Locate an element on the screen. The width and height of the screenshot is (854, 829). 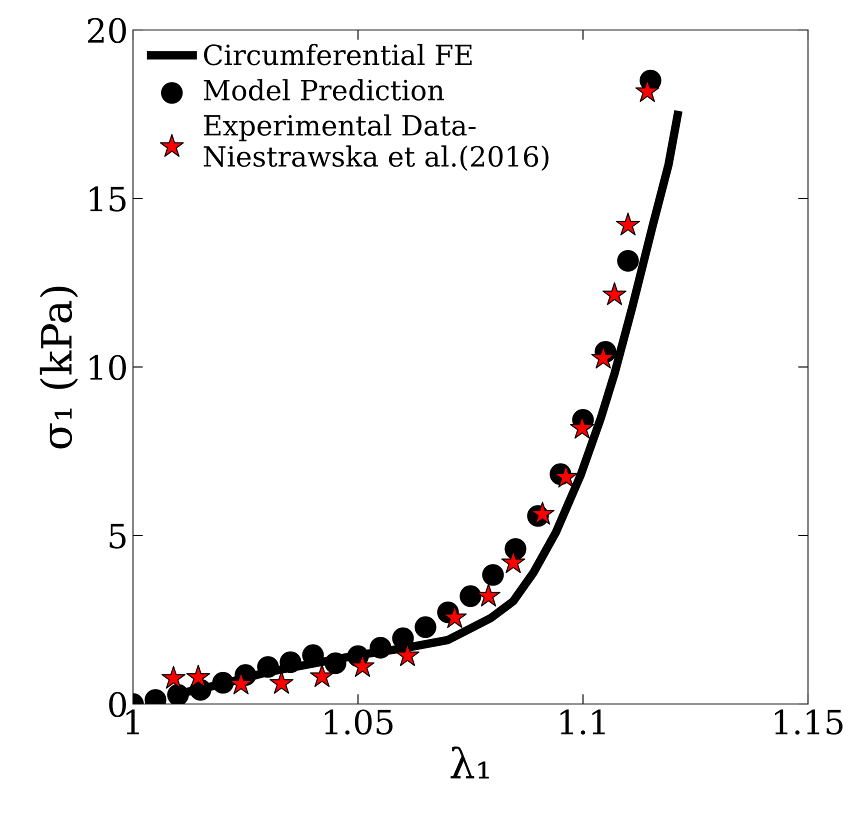
y-tick-label: 10 is located at coordinates (108, 367).